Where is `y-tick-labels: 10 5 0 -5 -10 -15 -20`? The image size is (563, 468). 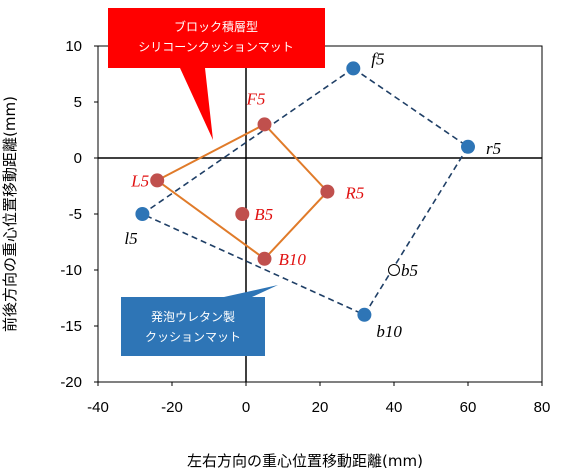
y-tick-labels: 10 5 0 -5 -10 -15 -20 is located at coordinates (79, 214).